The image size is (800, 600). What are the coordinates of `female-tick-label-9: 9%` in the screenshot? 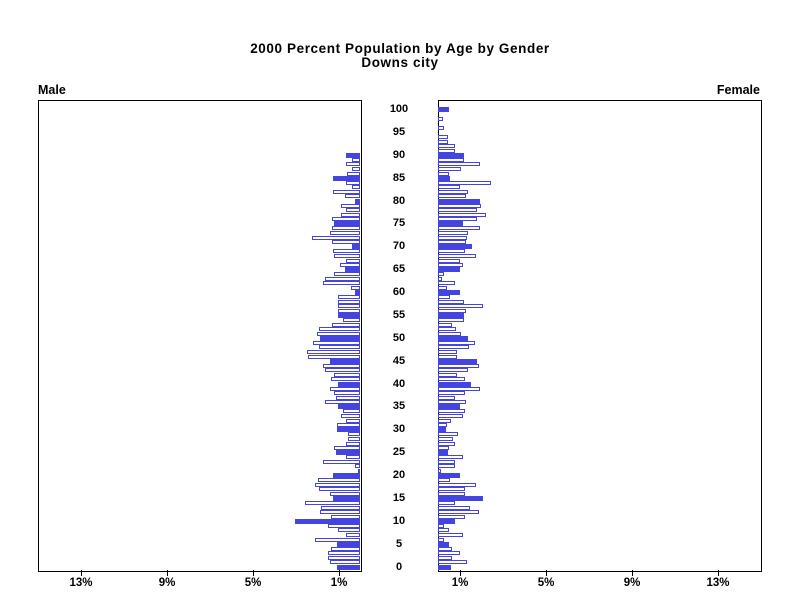 It's located at (632, 583).